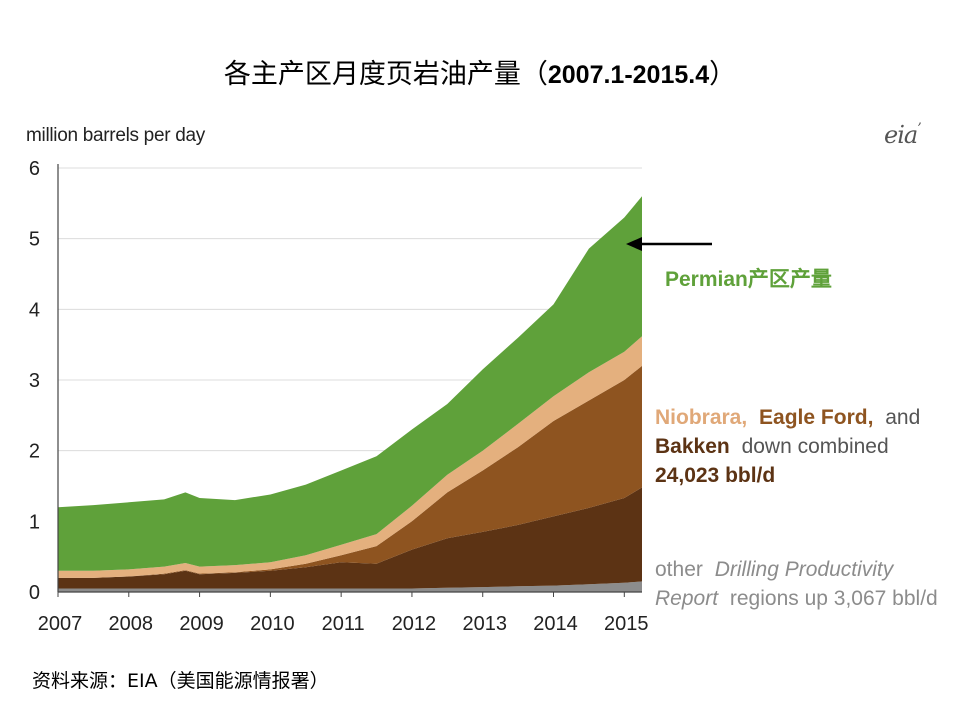 The height and width of the screenshot is (720, 960). What do you see at coordinates (692, 446) in the screenshot?
I see `bakken-label: Bakken` at bounding box center [692, 446].